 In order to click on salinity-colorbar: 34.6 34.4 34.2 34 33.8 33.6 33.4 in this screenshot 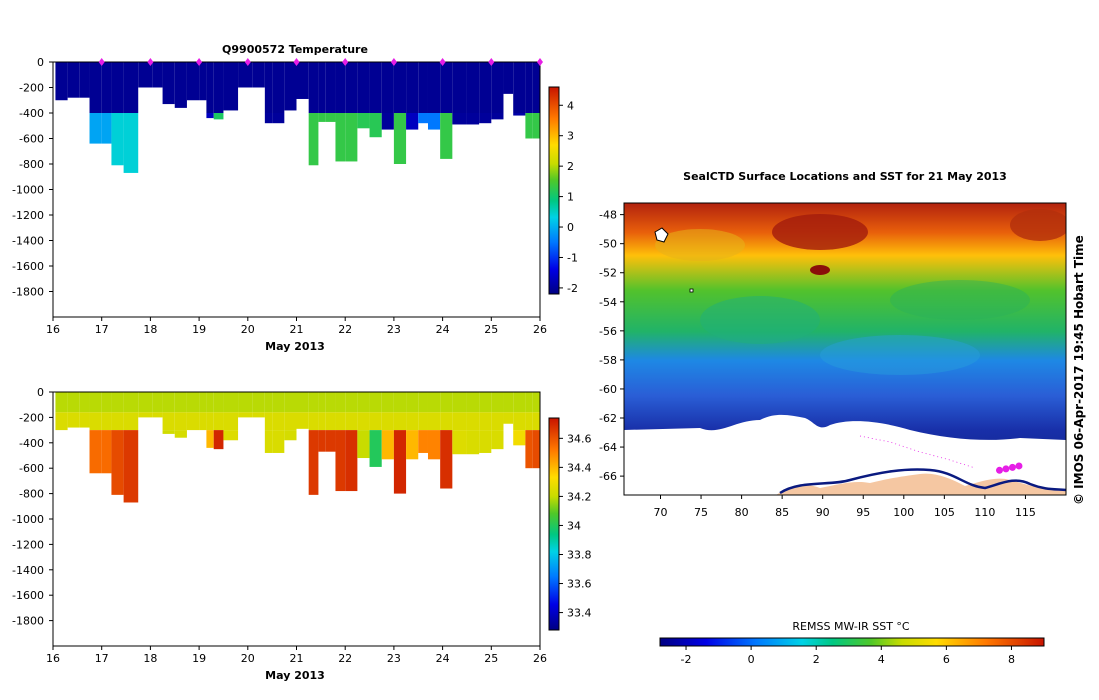, I will do `click(570, 524)`.